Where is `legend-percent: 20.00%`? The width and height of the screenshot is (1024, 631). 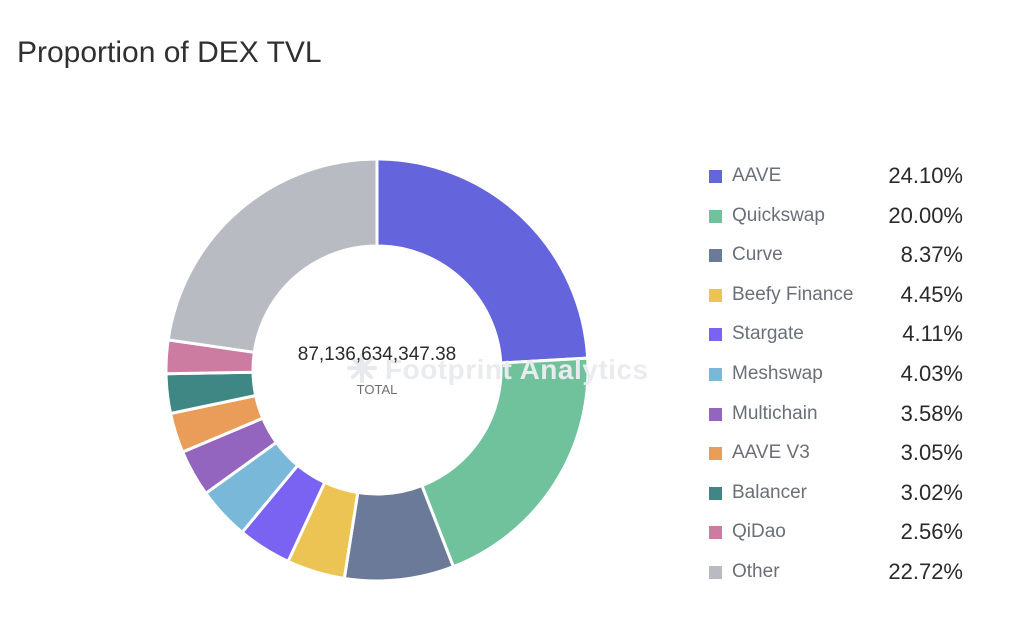
legend-percent: 20.00% is located at coordinates (925, 215).